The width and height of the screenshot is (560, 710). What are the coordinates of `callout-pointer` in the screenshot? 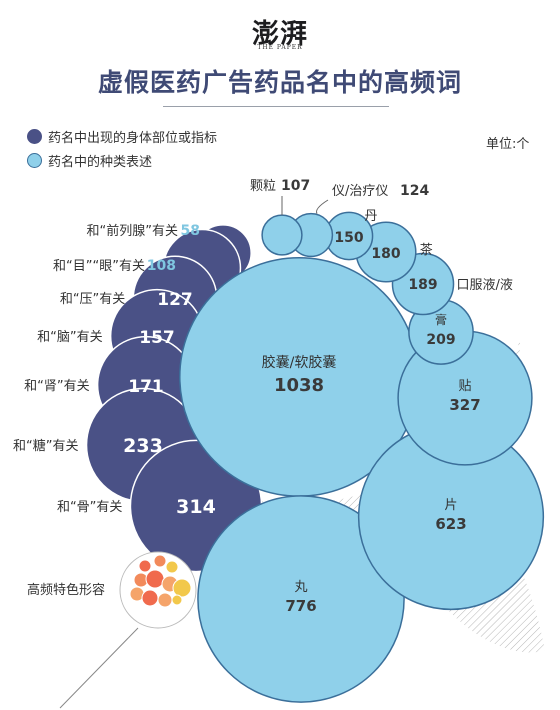 It's located at (99, 668).